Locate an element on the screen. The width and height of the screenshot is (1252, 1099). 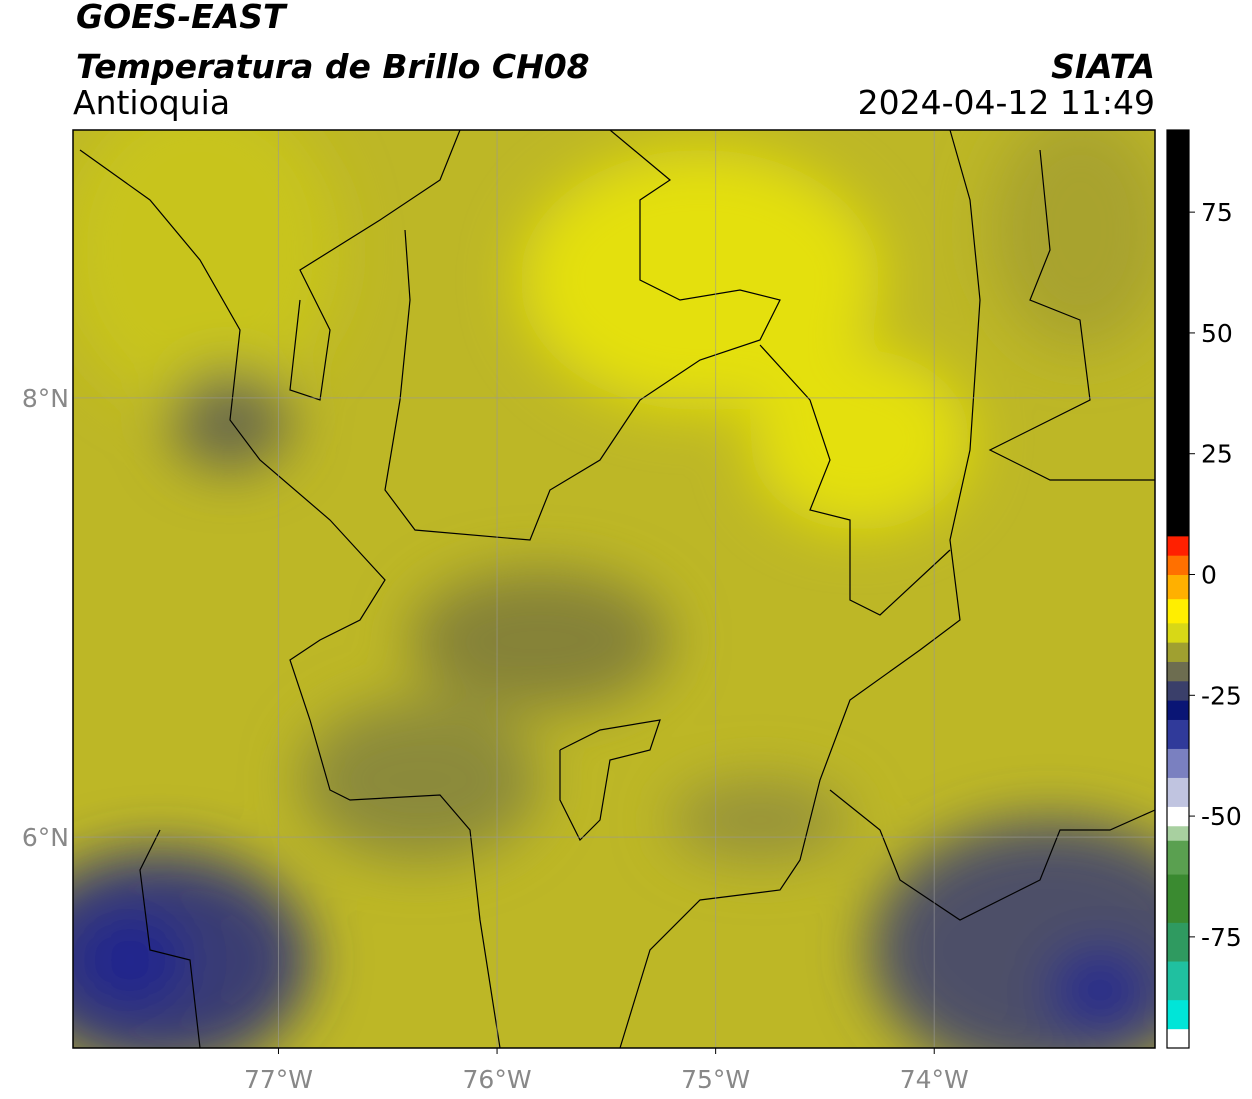
x-tick-label: 77°W is located at coordinates (278, 1079).